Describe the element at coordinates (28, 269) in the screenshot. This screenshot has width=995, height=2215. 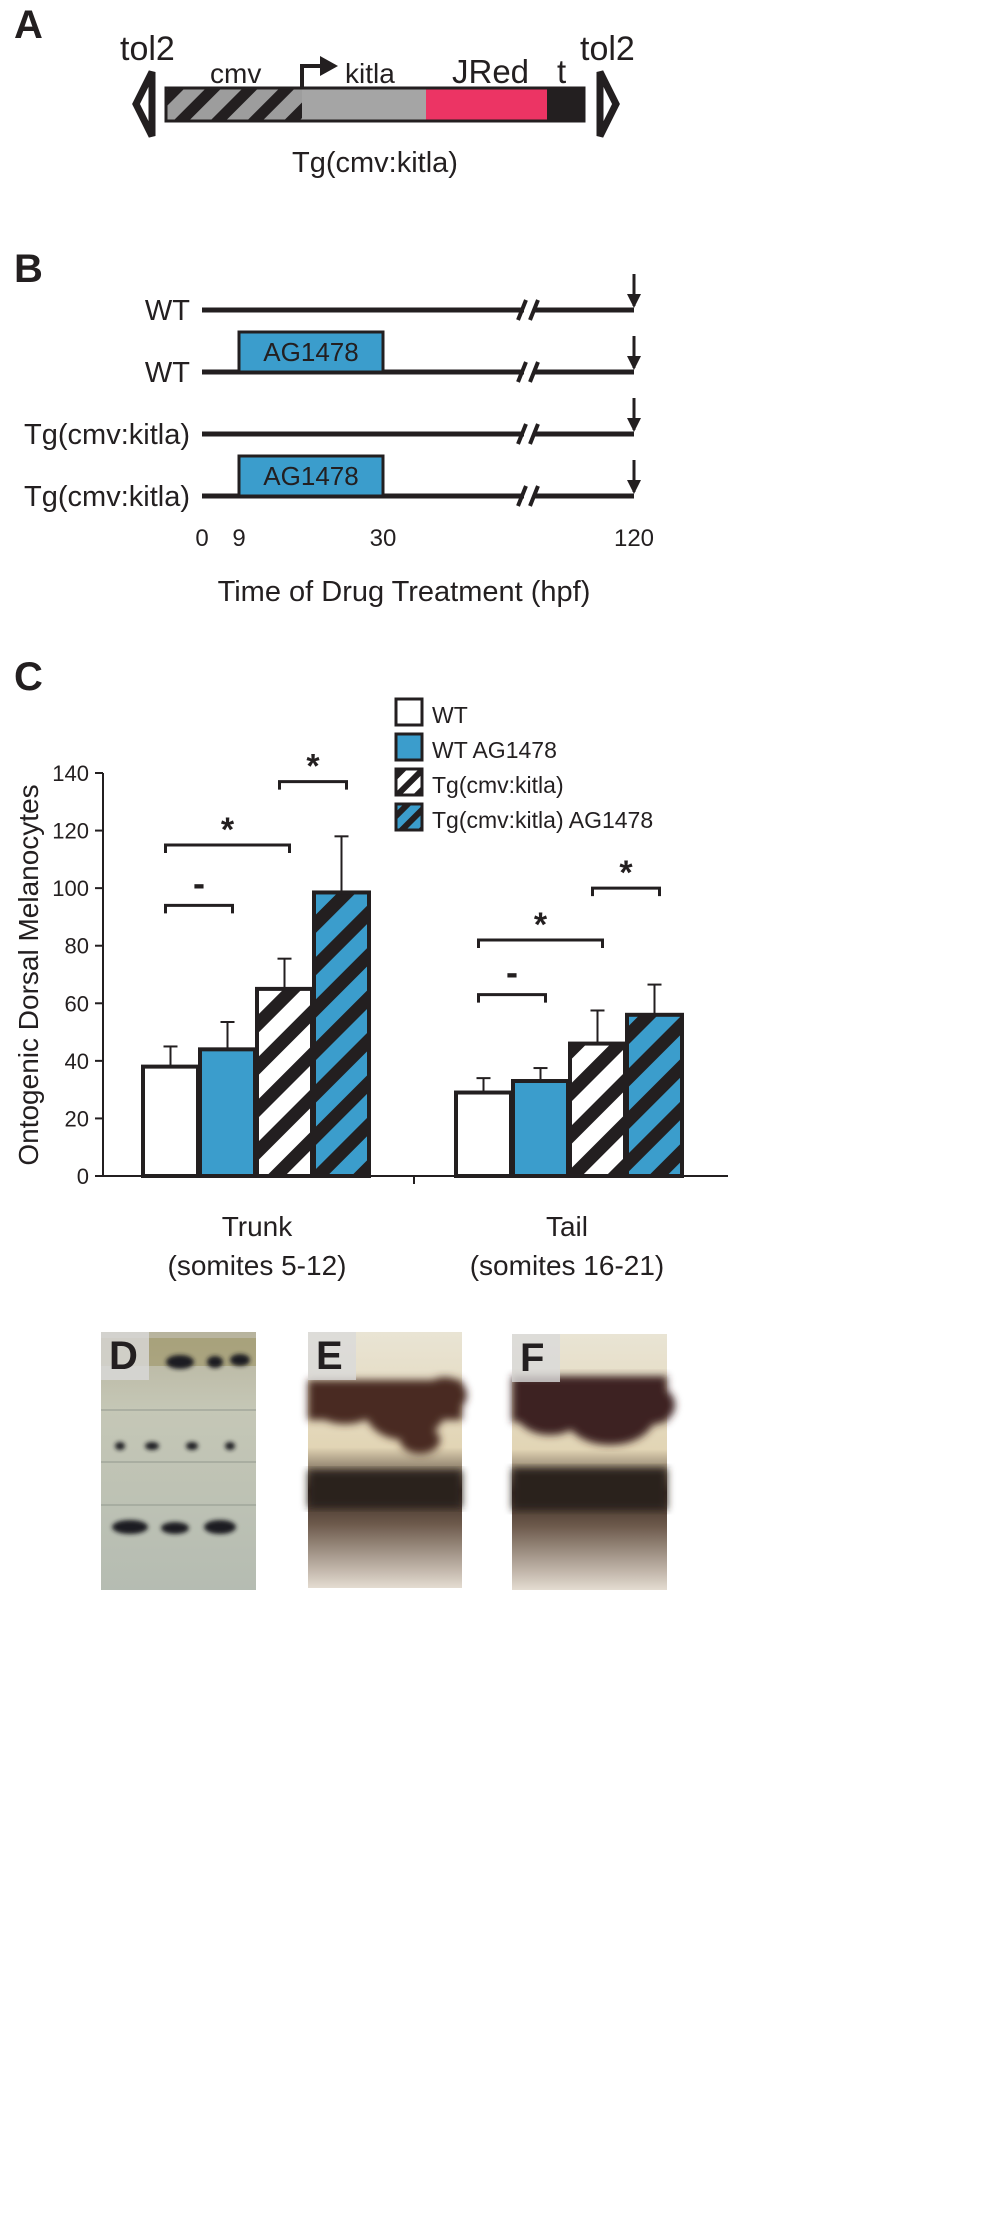
I see `panel-letter-b: B` at that location.